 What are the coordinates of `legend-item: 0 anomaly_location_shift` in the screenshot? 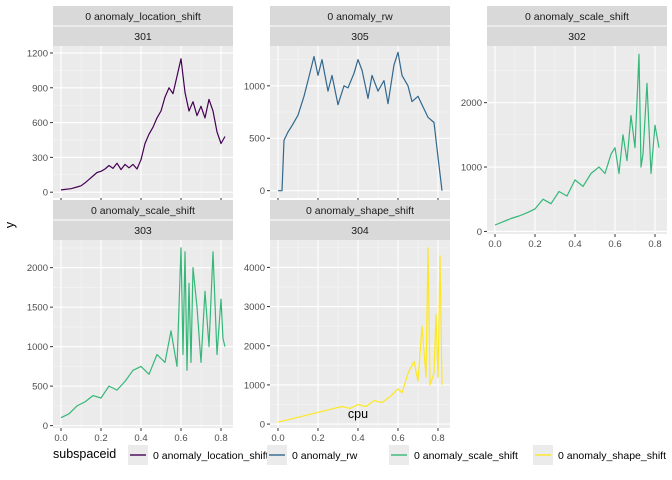 It's located at (198, 455).